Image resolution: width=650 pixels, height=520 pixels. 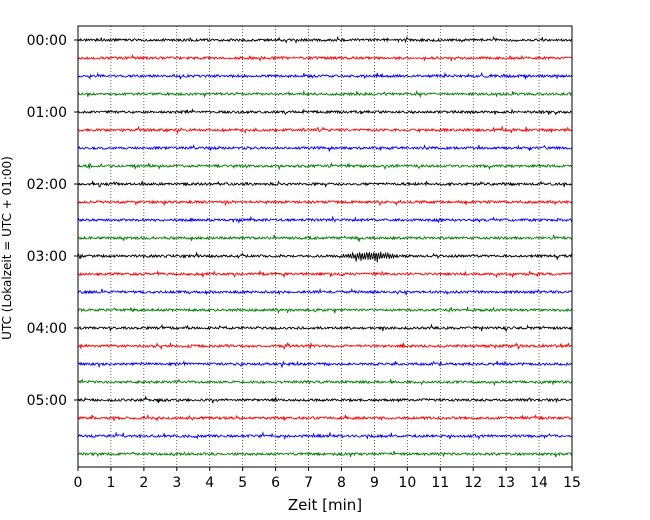 I want to click on x-tick-label: 1, so click(x=110, y=483).